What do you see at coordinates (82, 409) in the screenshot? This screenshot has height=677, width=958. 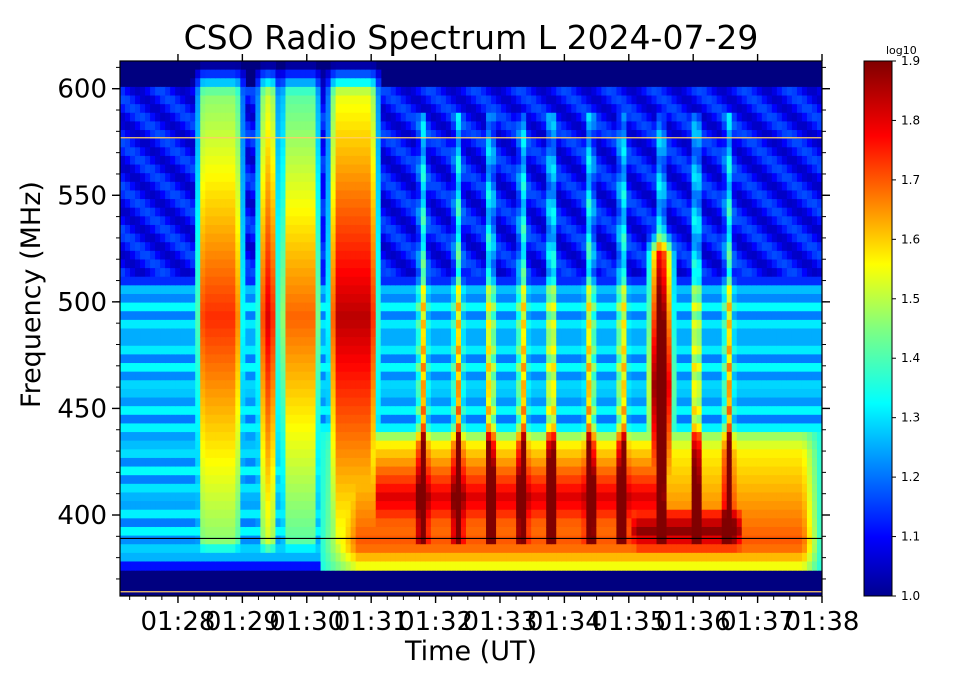 I see `y-tick-label: 450` at bounding box center [82, 409].